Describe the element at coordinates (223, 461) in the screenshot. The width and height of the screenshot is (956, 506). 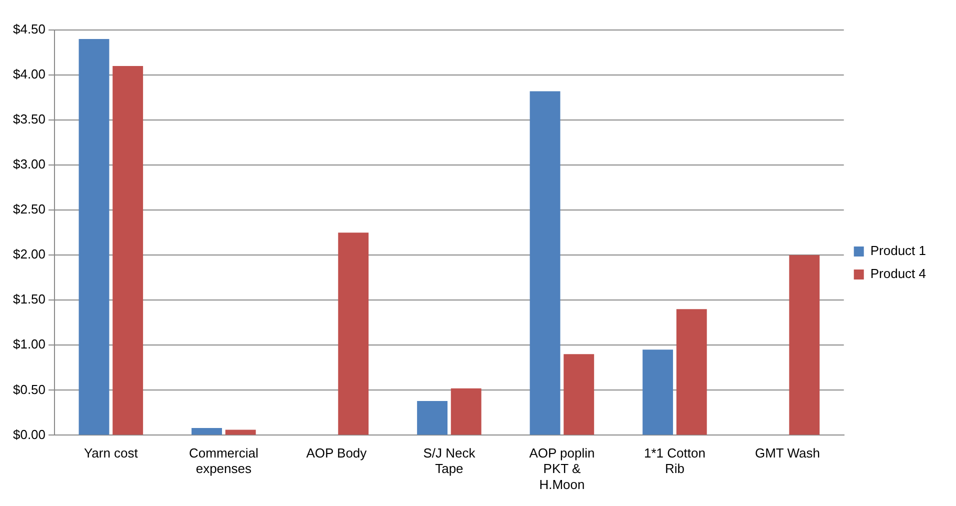
I see `x-tick-label: Commercial expenses` at that location.